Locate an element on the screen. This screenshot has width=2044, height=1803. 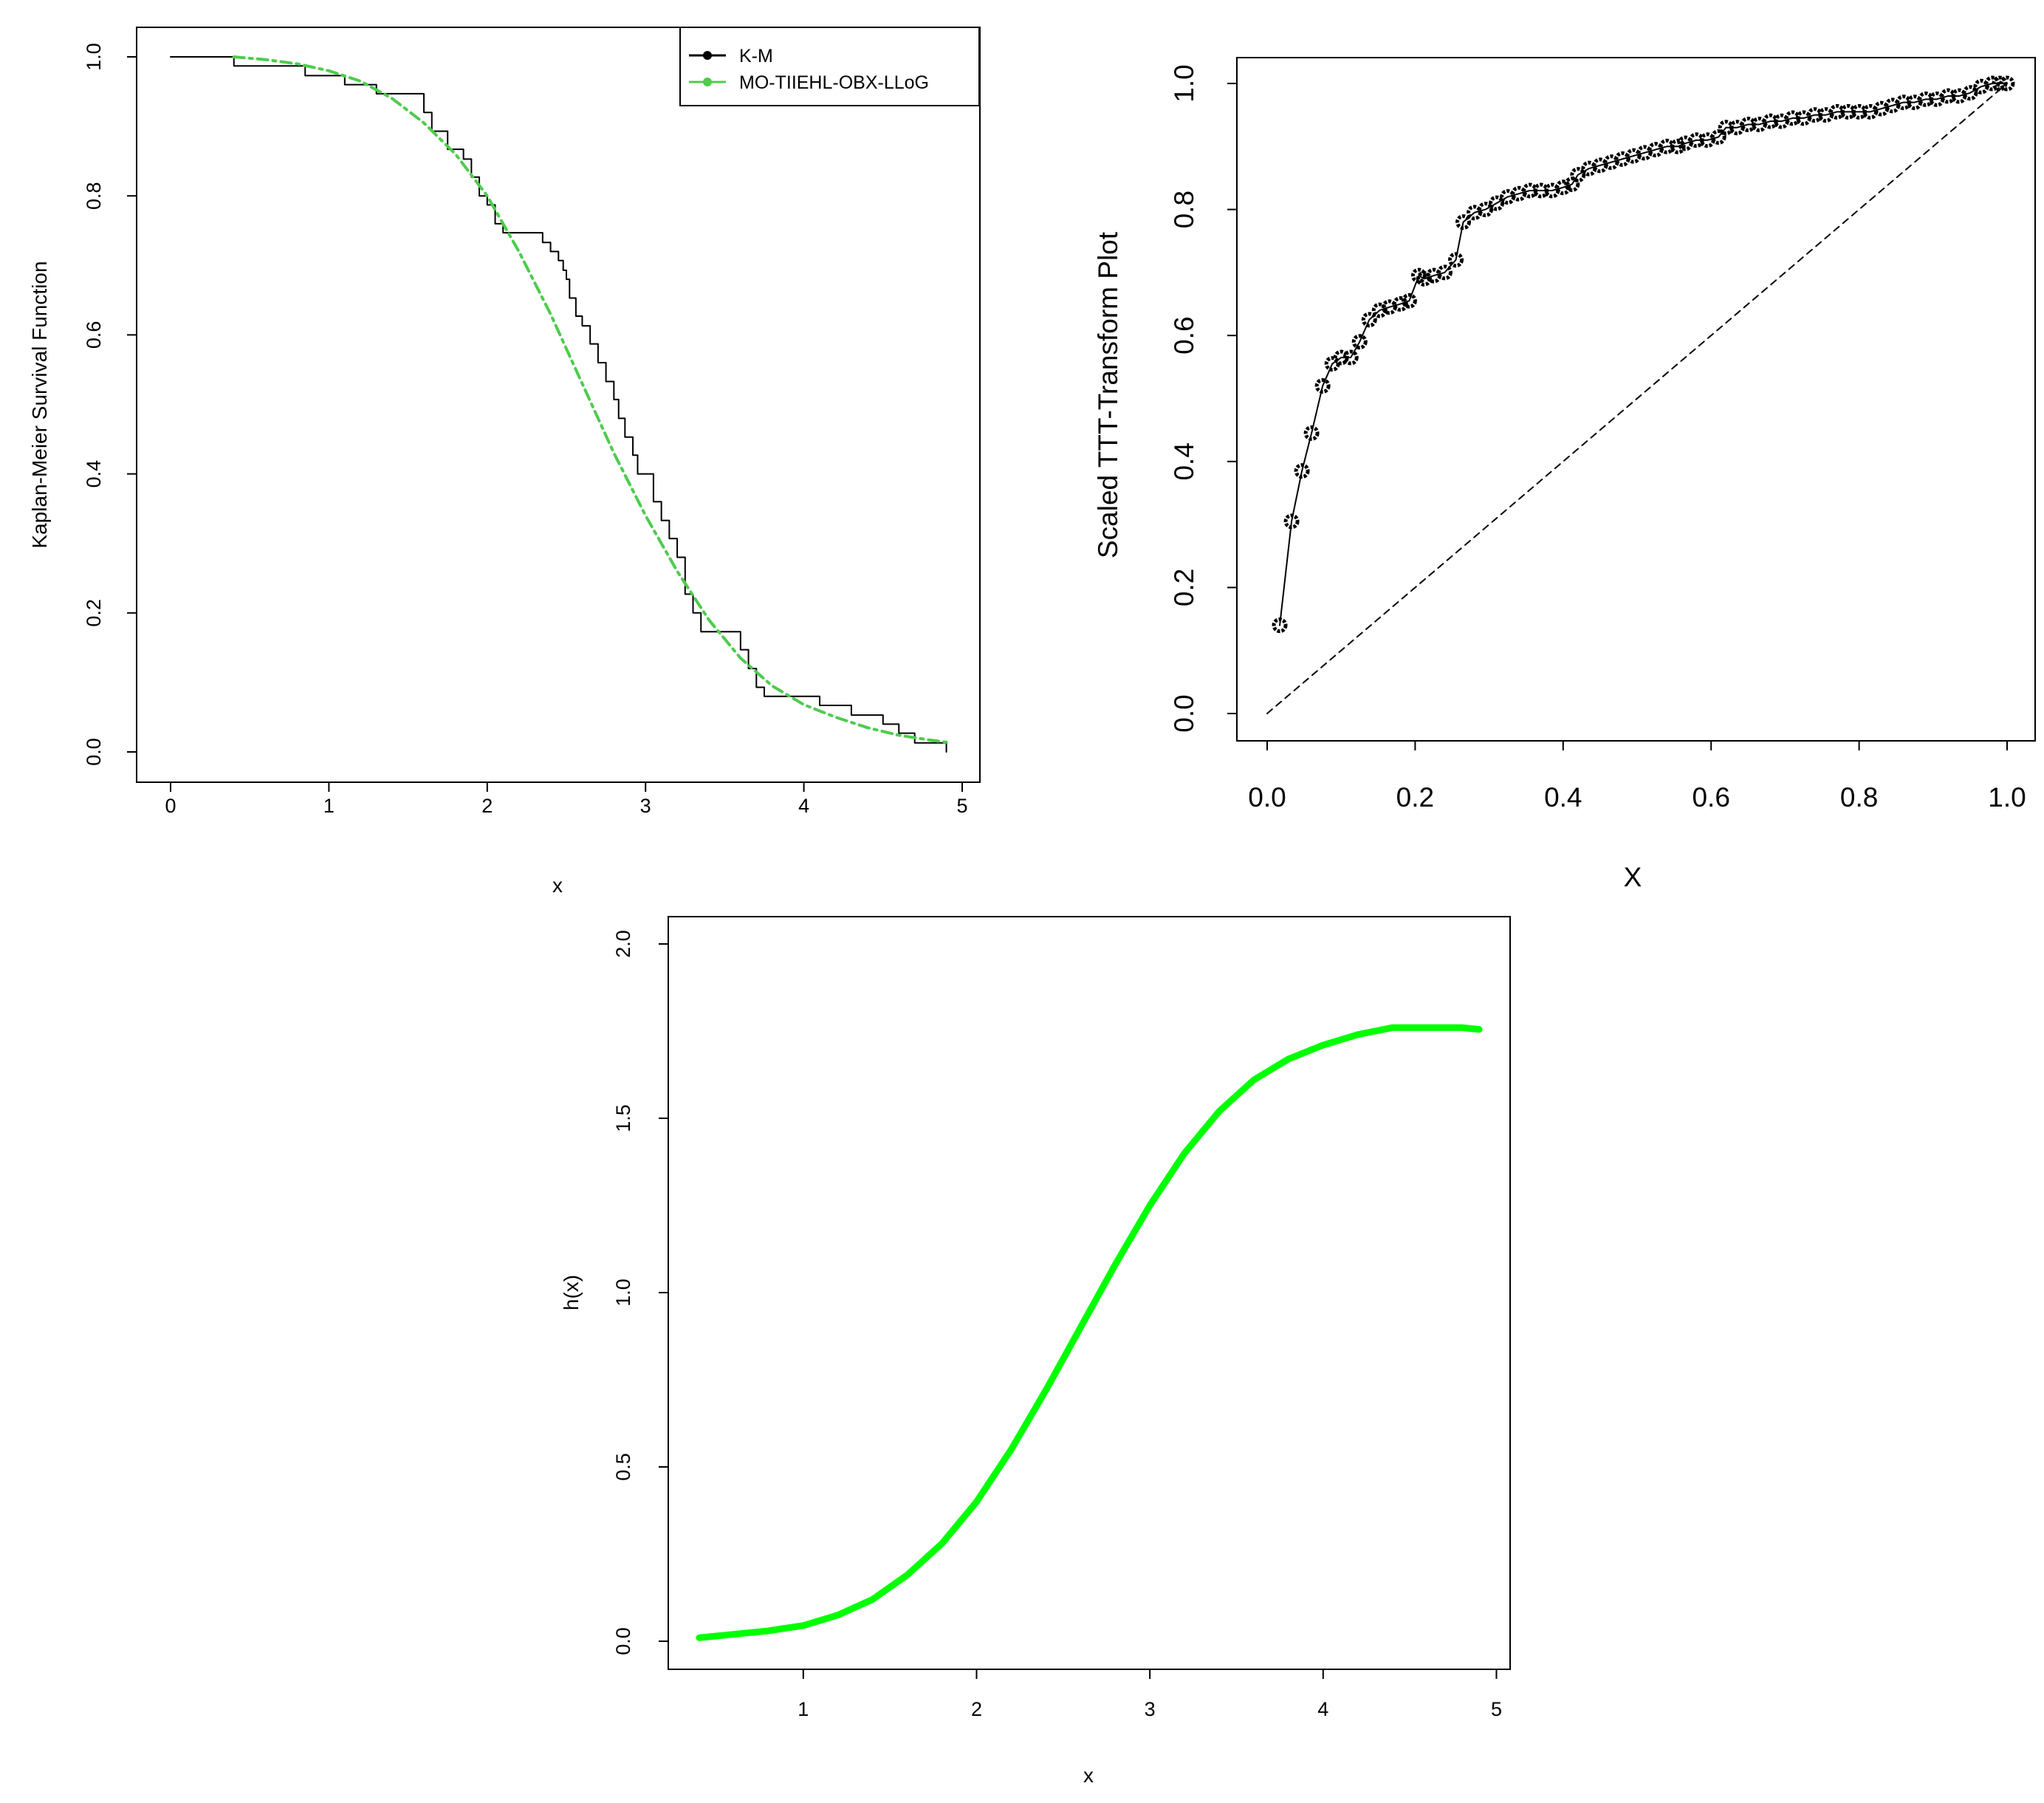
x-tick-label: 0 is located at coordinates (170, 806).